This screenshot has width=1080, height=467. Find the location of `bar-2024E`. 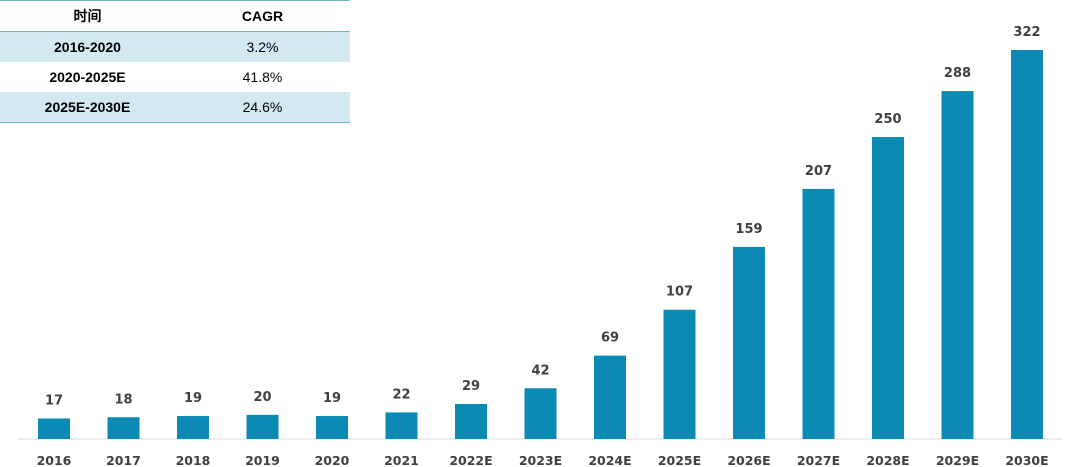

bar-2024E is located at coordinates (610, 397).